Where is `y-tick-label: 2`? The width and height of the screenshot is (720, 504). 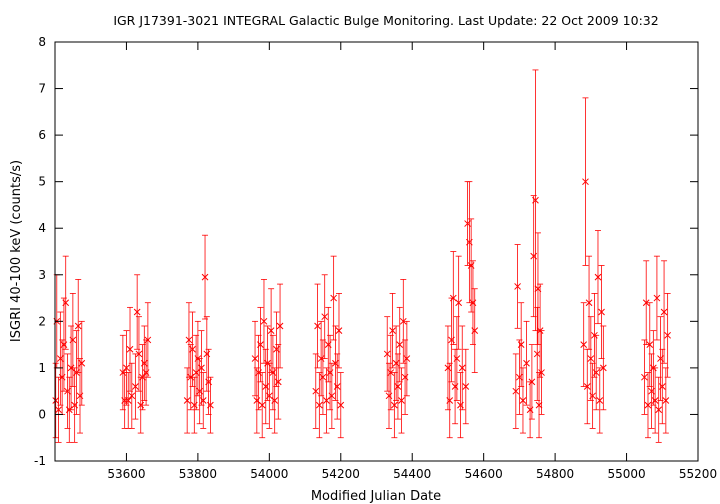 y-tick-label: 2 is located at coordinates (42, 321).